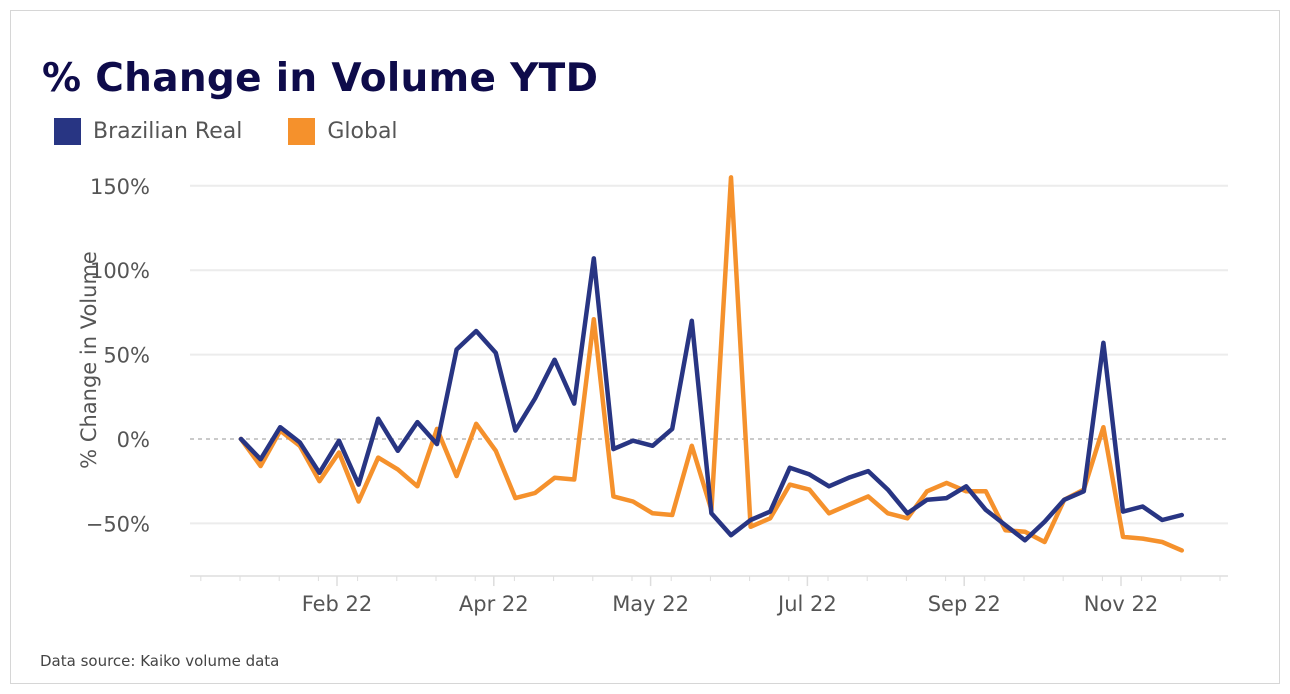 This screenshot has height=694, width=1290. Describe the element at coordinates (118, 524) in the screenshot. I see `y-tick-label: −50%` at that location.